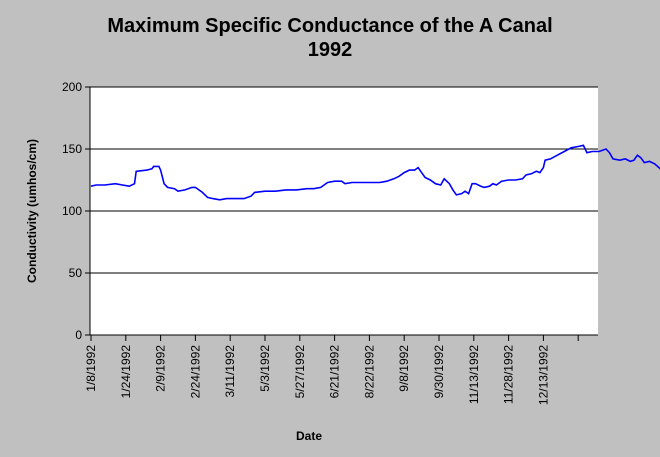 The height and width of the screenshot is (457, 660). I want to click on y-tick-label: 50, so click(76, 273).